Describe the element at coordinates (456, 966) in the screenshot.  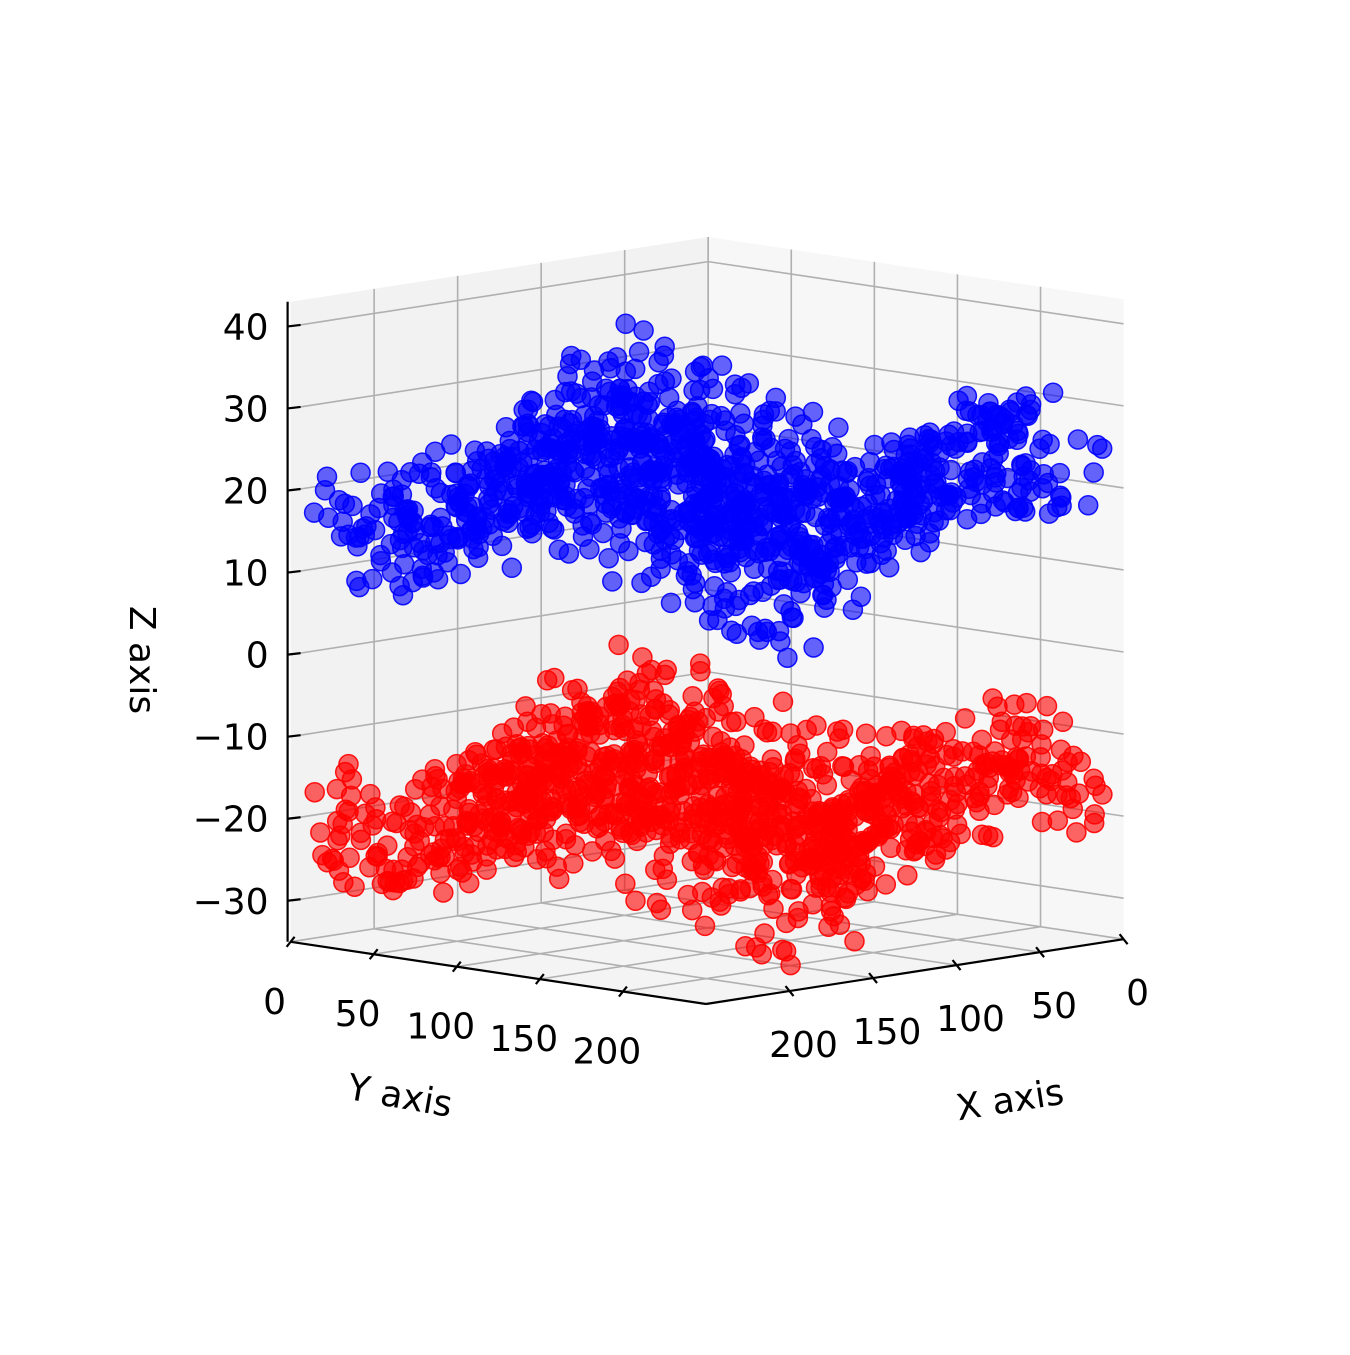
I see `y-tick` at that location.